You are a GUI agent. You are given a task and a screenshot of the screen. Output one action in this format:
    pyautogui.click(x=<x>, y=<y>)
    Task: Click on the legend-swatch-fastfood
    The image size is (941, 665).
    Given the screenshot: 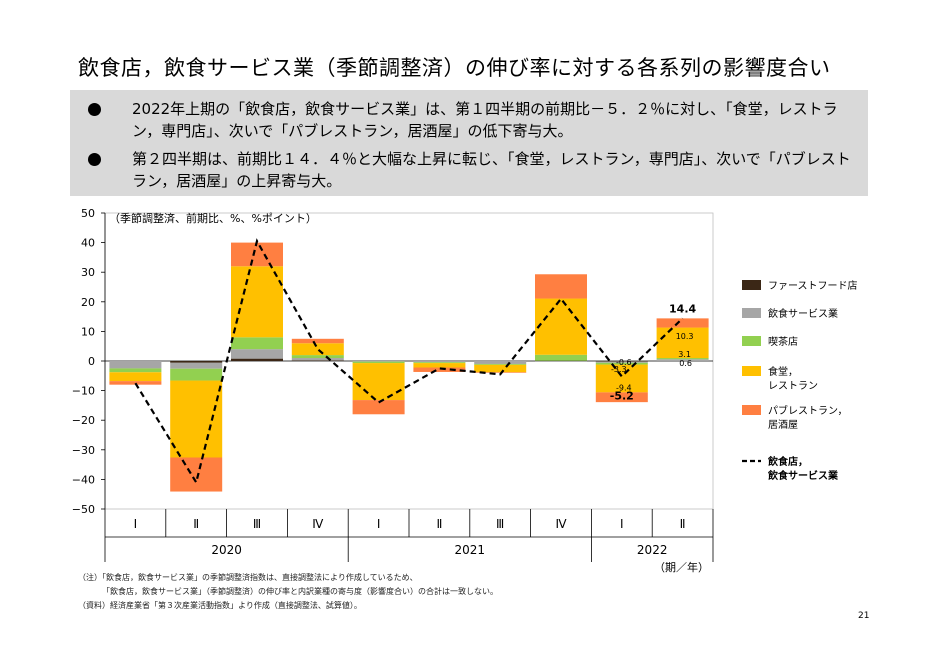 What is the action you would take?
    pyautogui.click(x=751, y=285)
    